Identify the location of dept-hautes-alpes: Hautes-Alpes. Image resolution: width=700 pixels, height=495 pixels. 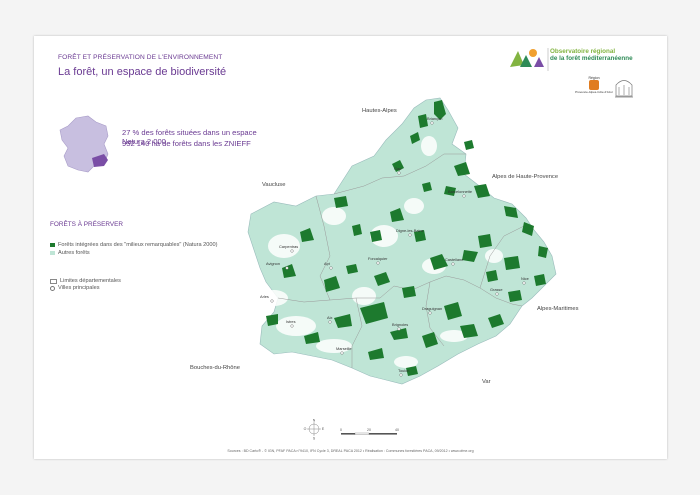
(379, 111).